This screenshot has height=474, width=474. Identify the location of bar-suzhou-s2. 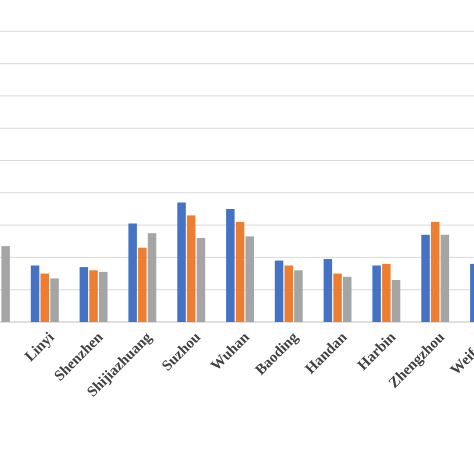
(191, 268).